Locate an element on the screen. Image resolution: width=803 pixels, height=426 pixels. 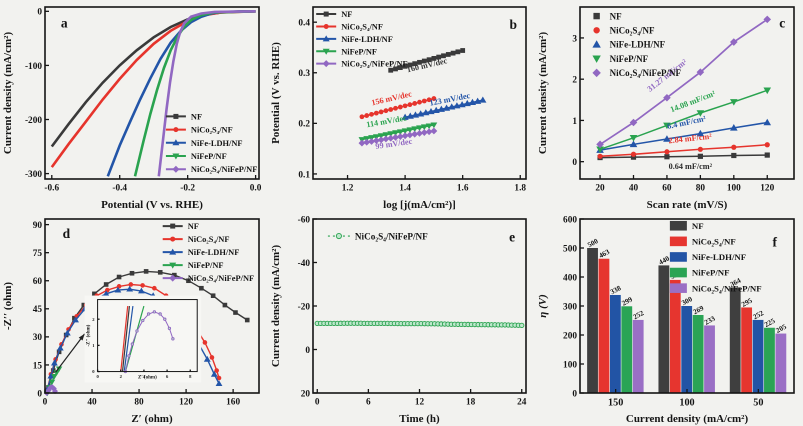
bar-NiFe-LDH/NF-100 is located at coordinates (687, 349).